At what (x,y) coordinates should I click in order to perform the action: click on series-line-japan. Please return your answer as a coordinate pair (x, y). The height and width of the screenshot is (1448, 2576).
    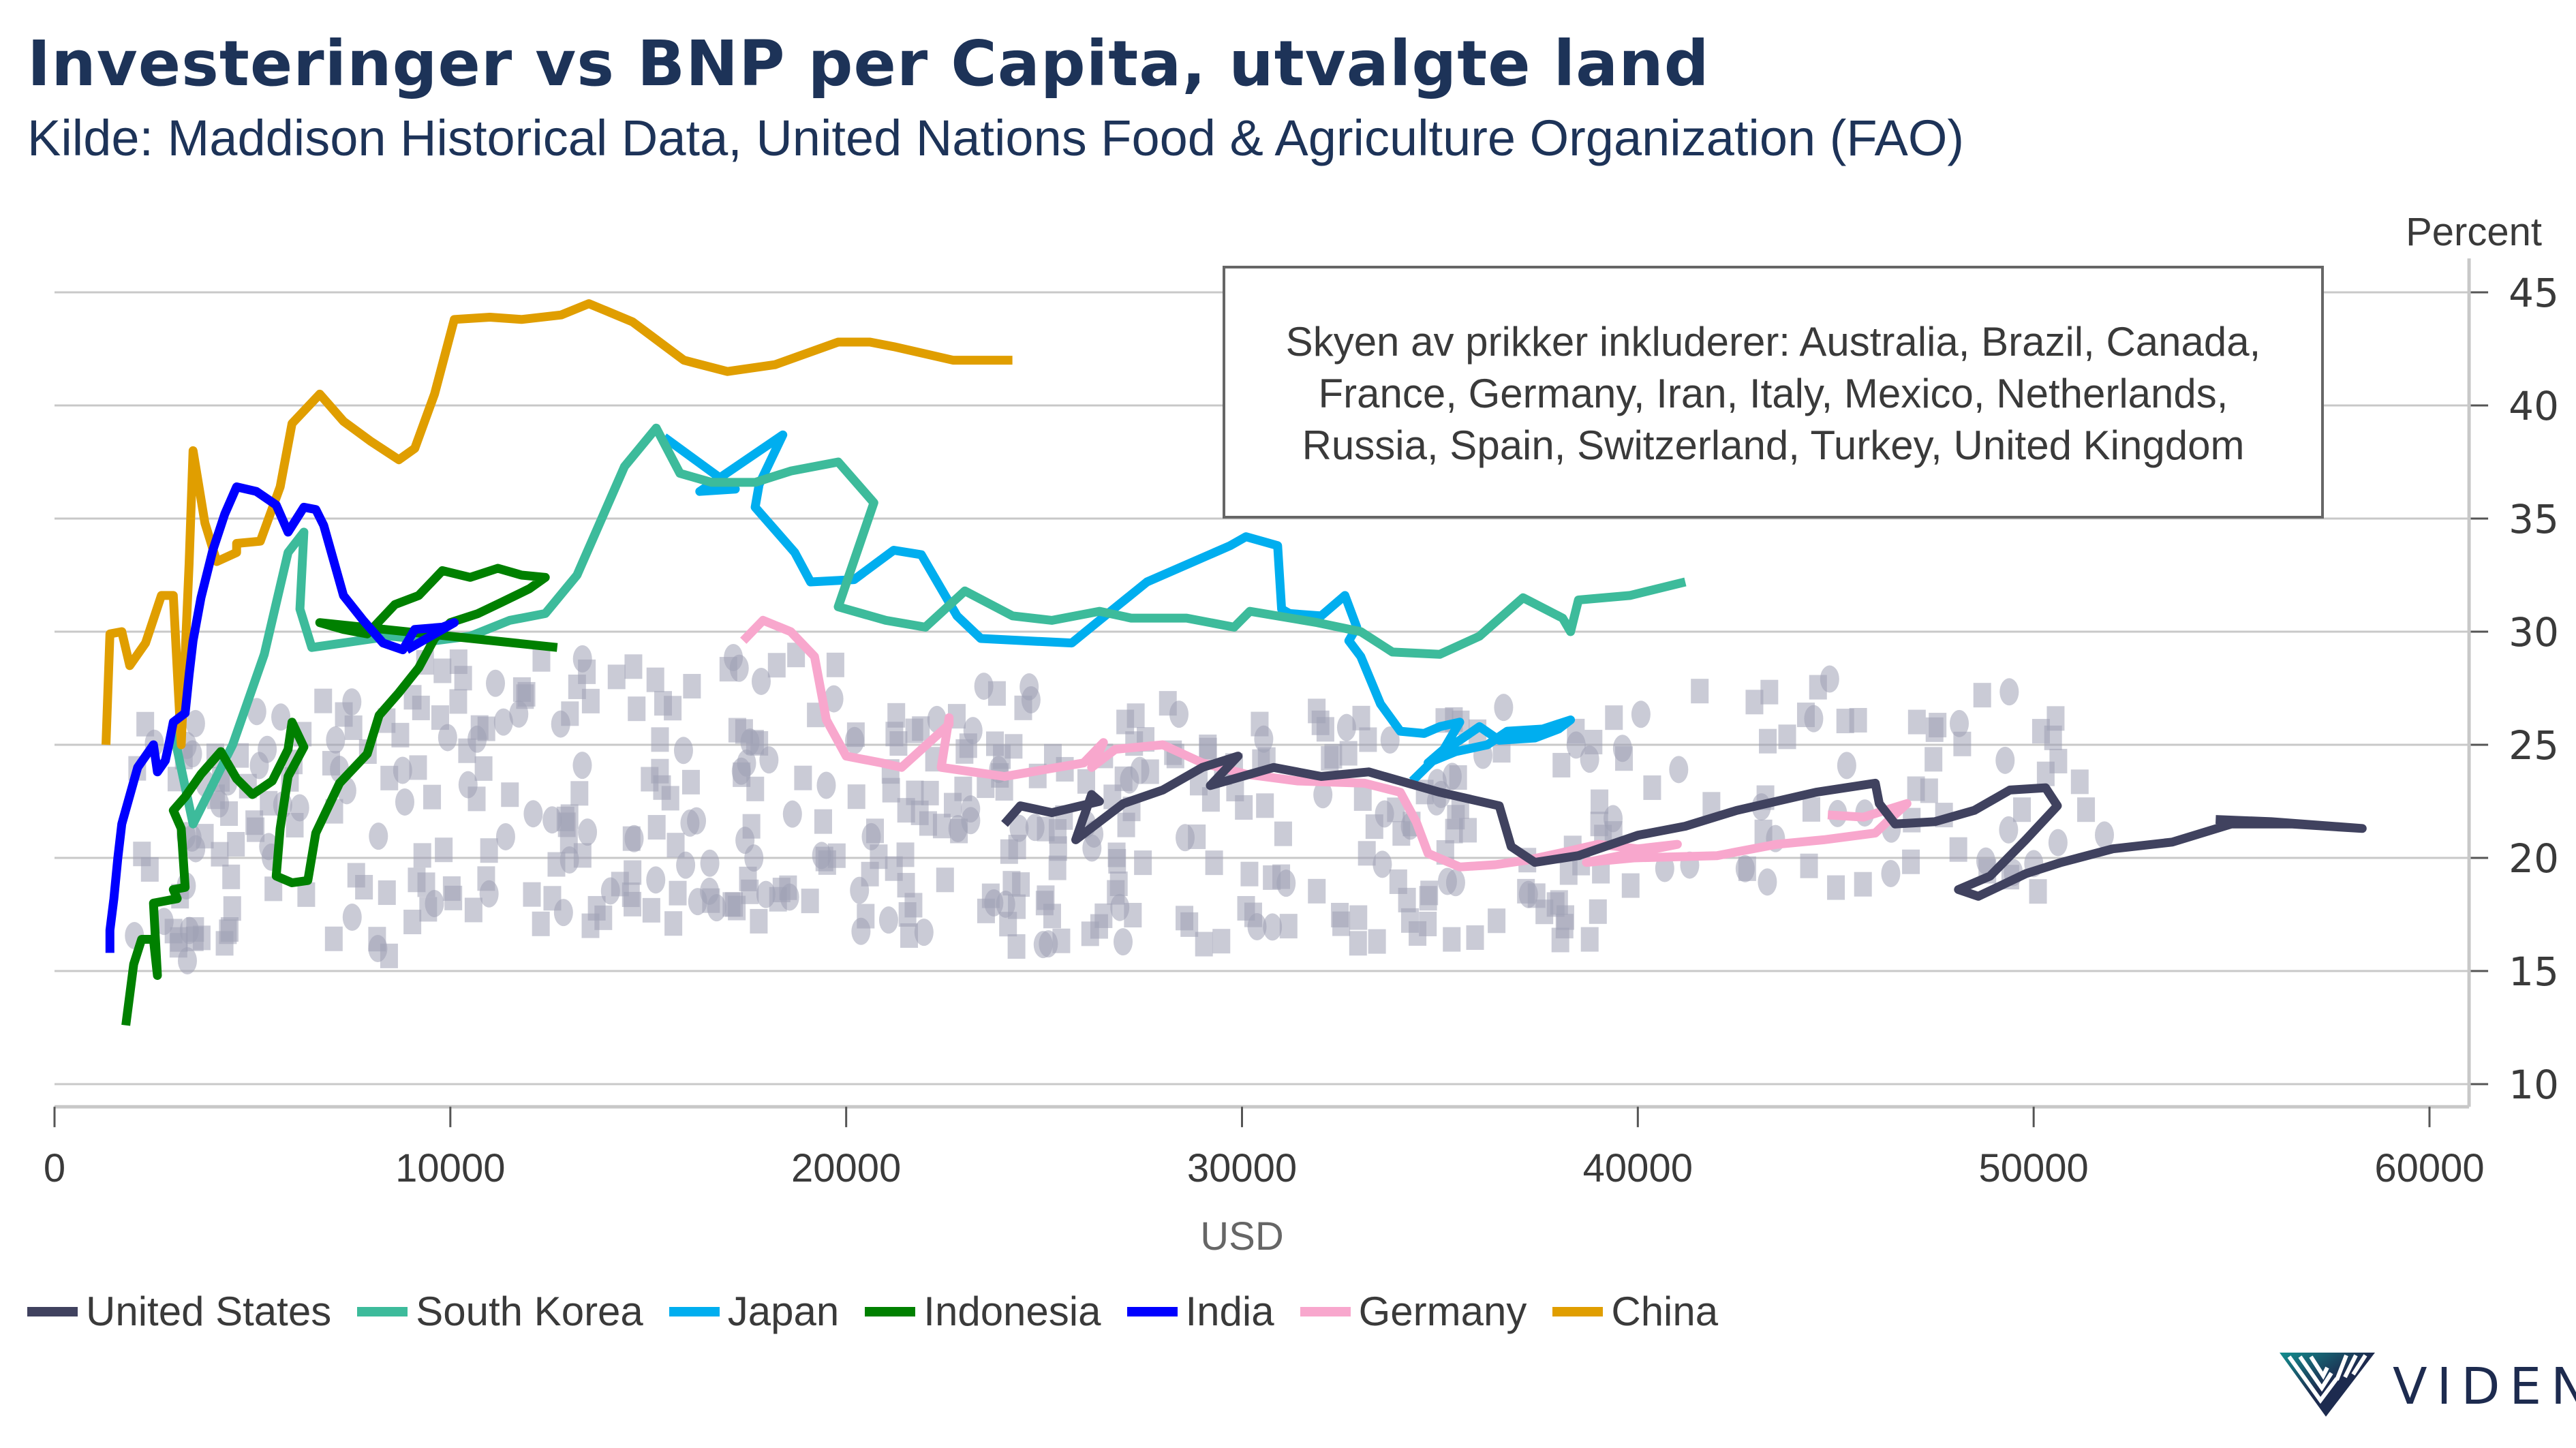
    Looking at the image, I should click on (1118, 607).